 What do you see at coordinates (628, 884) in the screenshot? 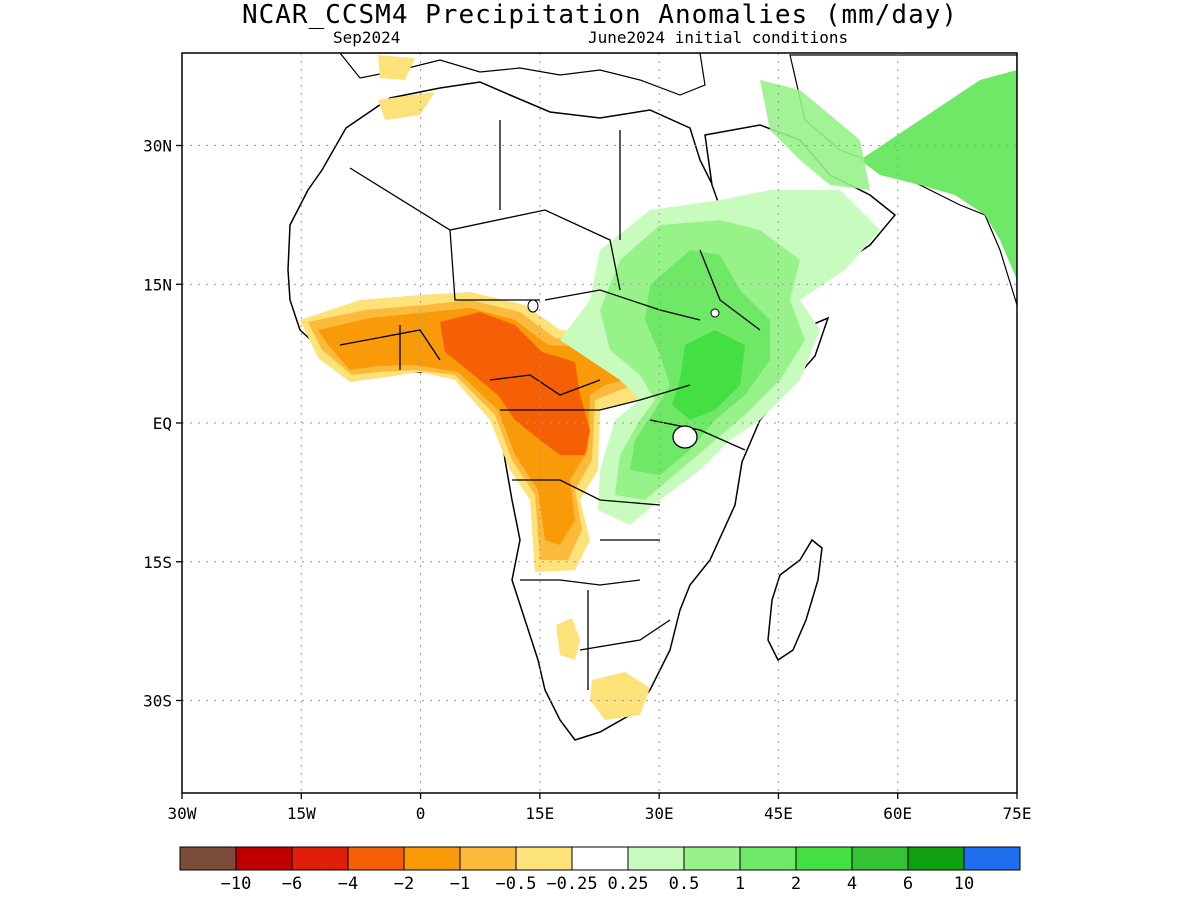
I see `colorbar-label: 0.25` at bounding box center [628, 884].